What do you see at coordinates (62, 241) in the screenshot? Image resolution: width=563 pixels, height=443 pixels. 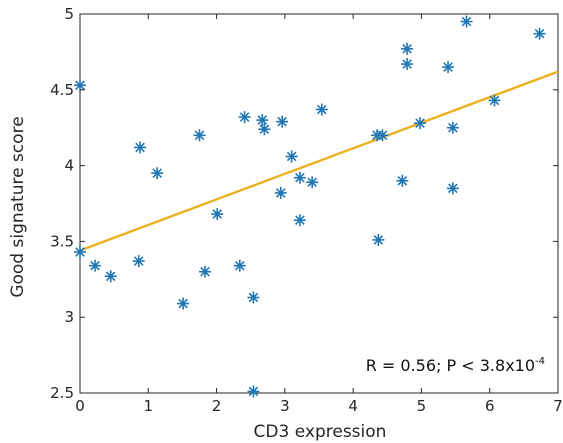 I see `y-tick-label-2: 3.5` at bounding box center [62, 241].